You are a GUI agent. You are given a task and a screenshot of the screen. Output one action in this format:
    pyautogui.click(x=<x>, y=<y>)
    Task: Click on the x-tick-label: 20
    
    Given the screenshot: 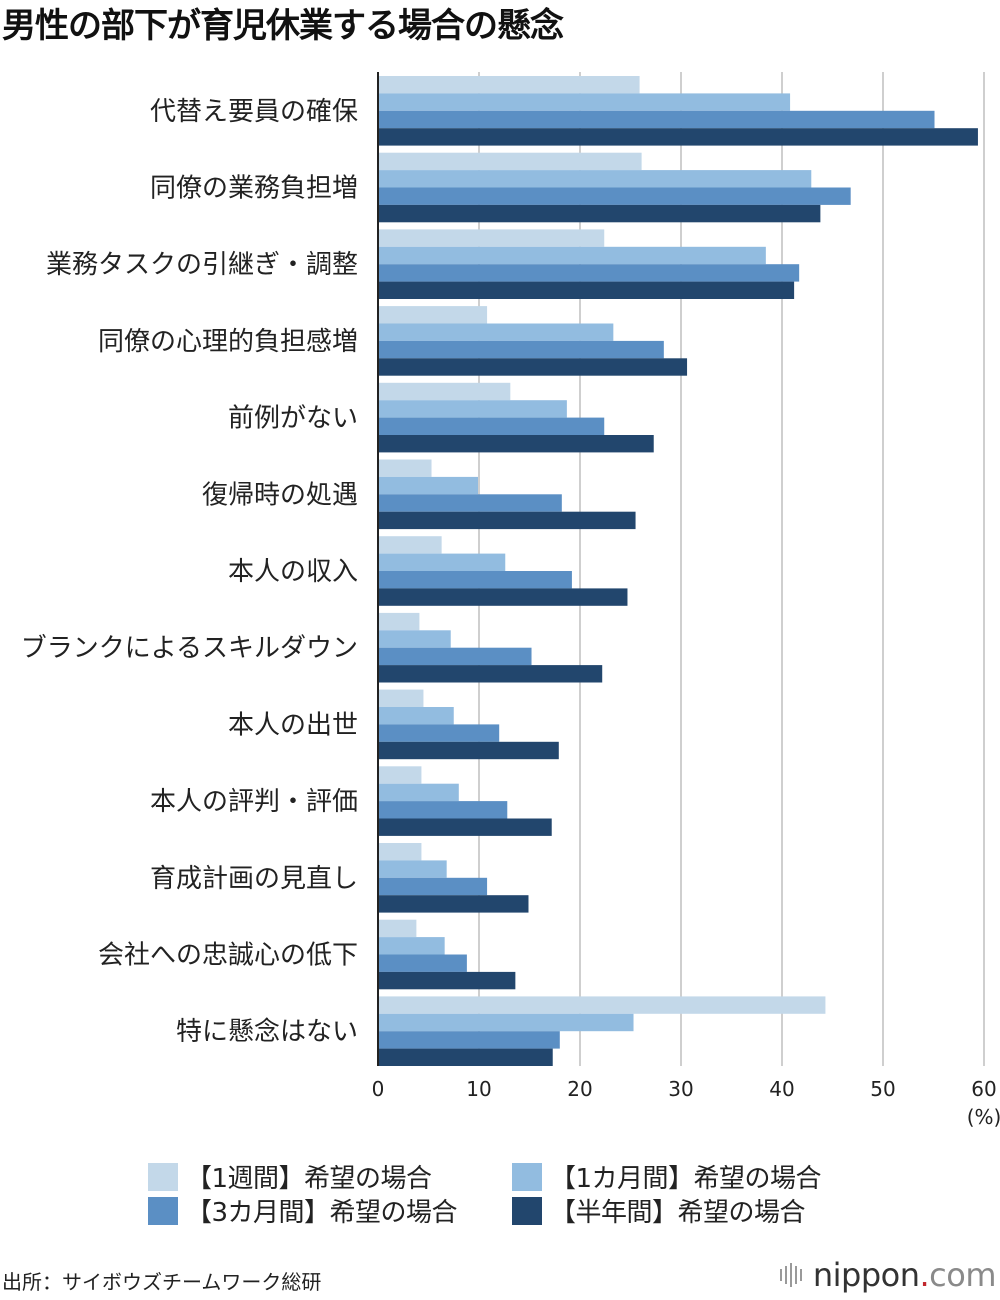 What is the action you would take?
    pyautogui.click(x=579, y=1089)
    